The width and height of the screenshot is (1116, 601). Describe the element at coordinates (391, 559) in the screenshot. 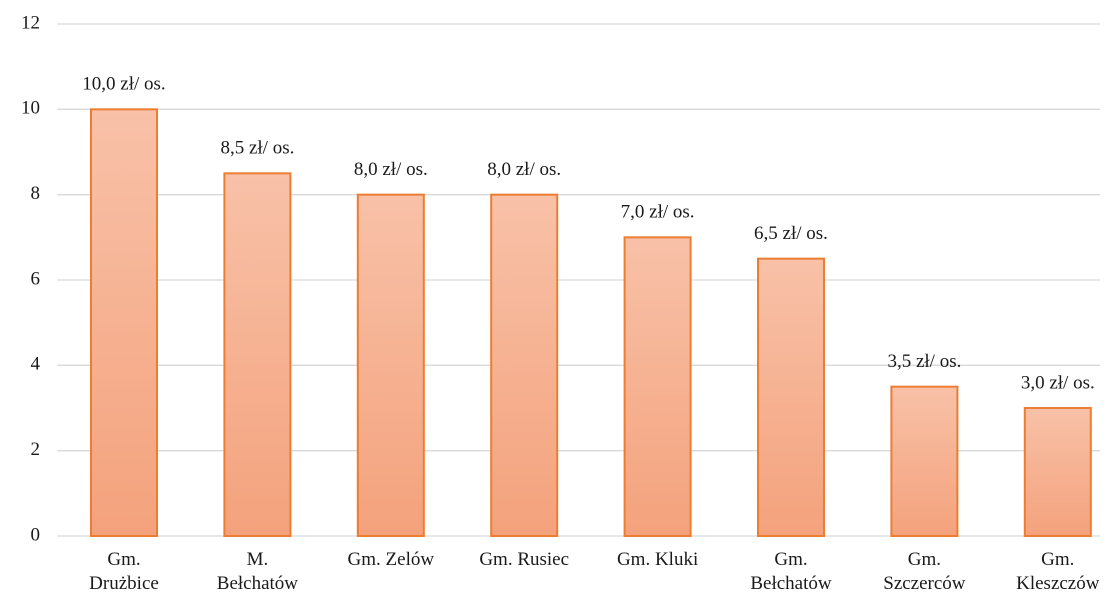

I see `x-tick-label: Gm. Zelów` at that location.